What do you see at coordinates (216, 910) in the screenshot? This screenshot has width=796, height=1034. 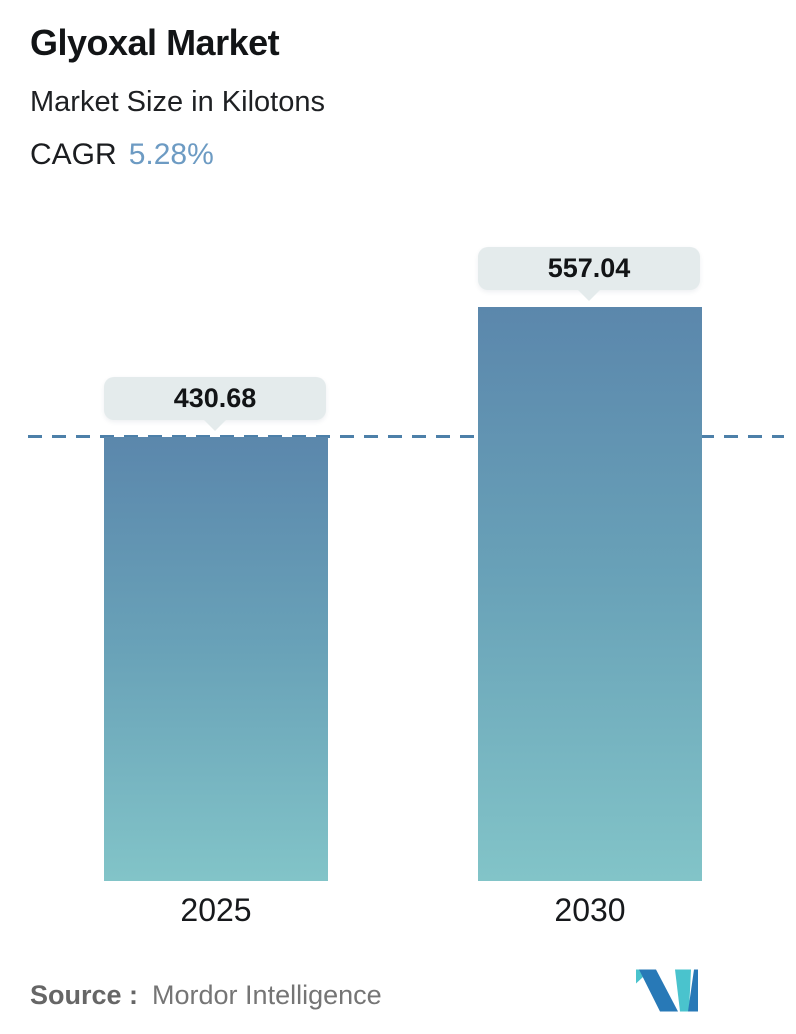 I see `x-axis-label-2025: 2025` at bounding box center [216, 910].